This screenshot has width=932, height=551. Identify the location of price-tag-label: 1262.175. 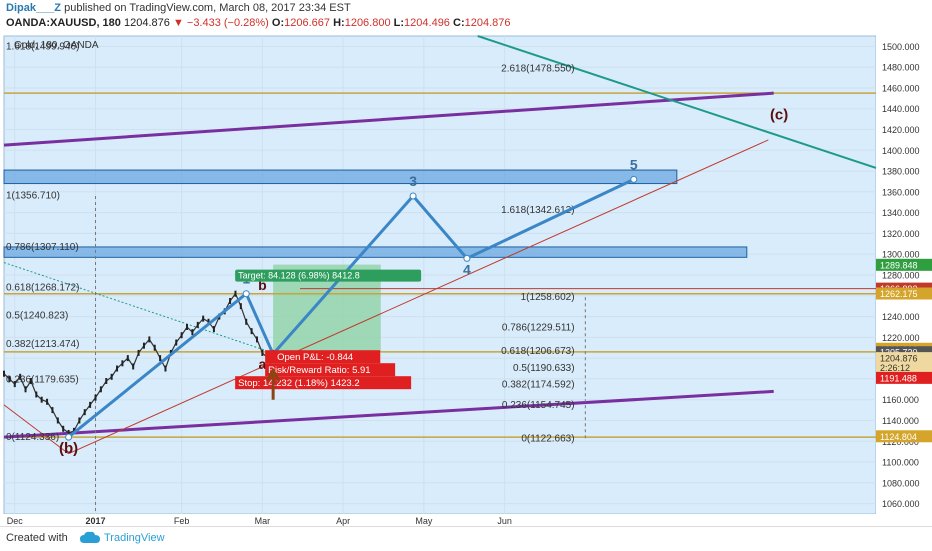
(899, 294).